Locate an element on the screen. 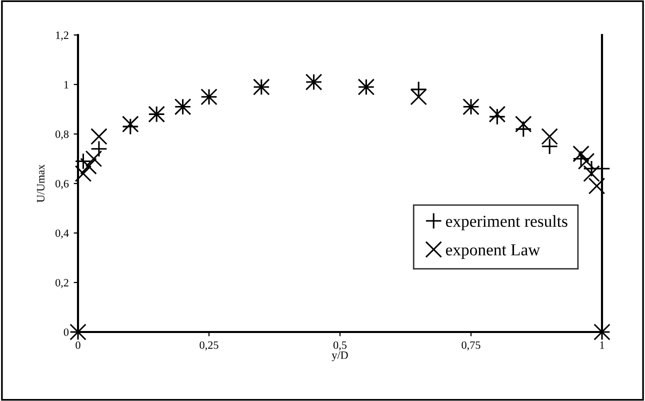 The width and height of the screenshot is (645, 401). x-tick-label: 1 is located at coordinates (602, 345).